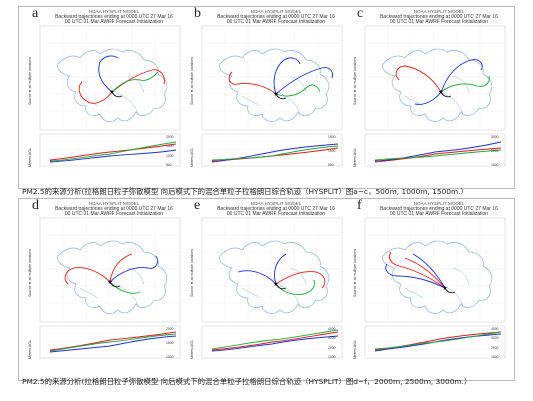 Image resolution: width=533 pixels, height=401 pixels. What do you see at coordinates (197, 205) in the screenshot?
I see `panel-letter: e` at bounding box center [197, 205].